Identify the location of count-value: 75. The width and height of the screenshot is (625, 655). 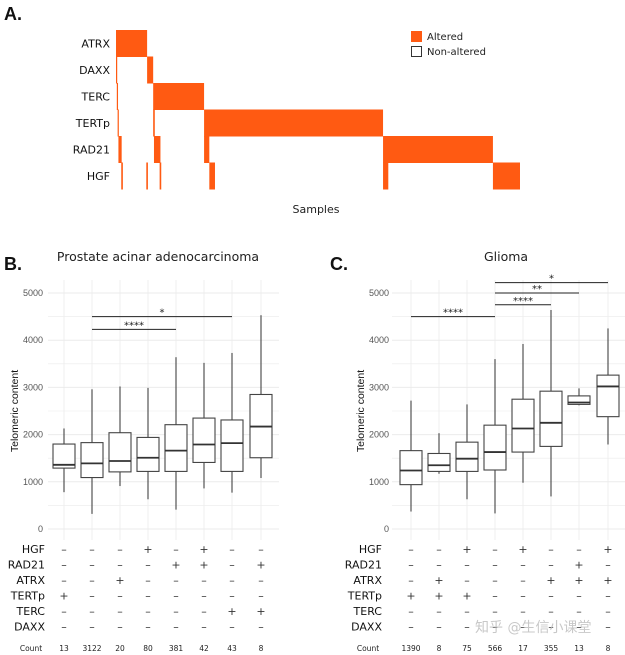
(467, 648).